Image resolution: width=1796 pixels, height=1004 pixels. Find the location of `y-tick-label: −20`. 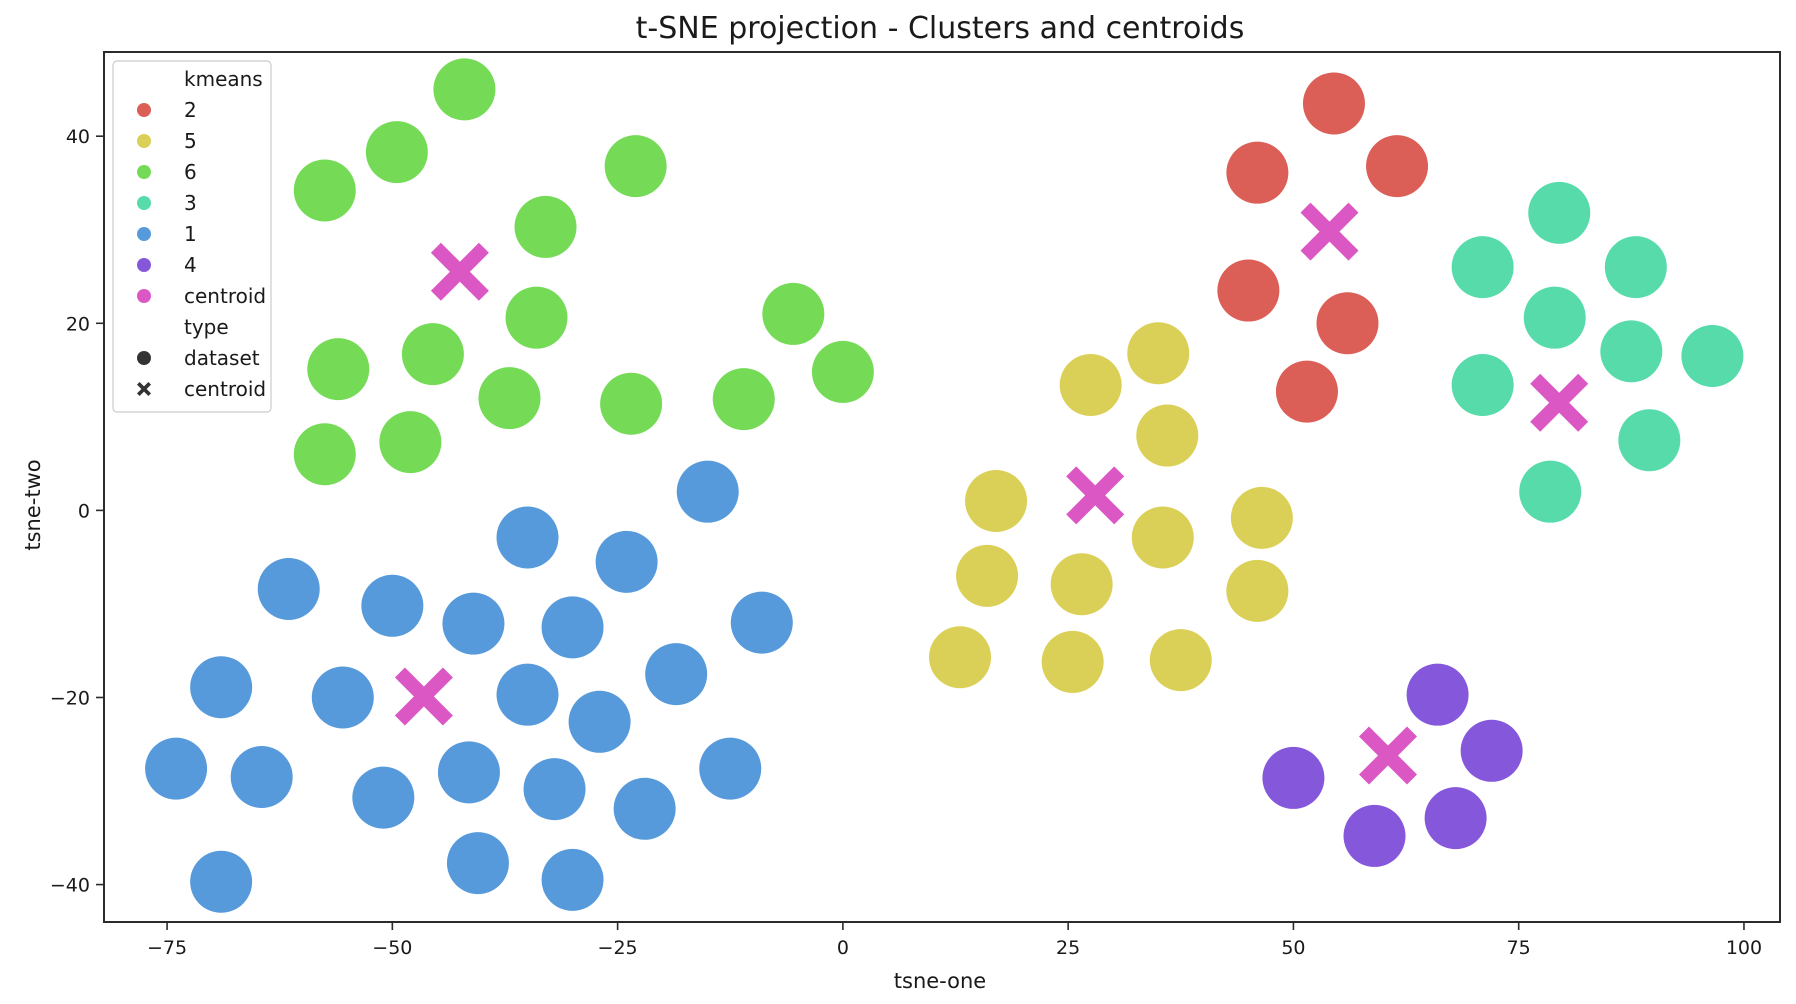

y-tick-label: −20 is located at coordinates (70, 698).